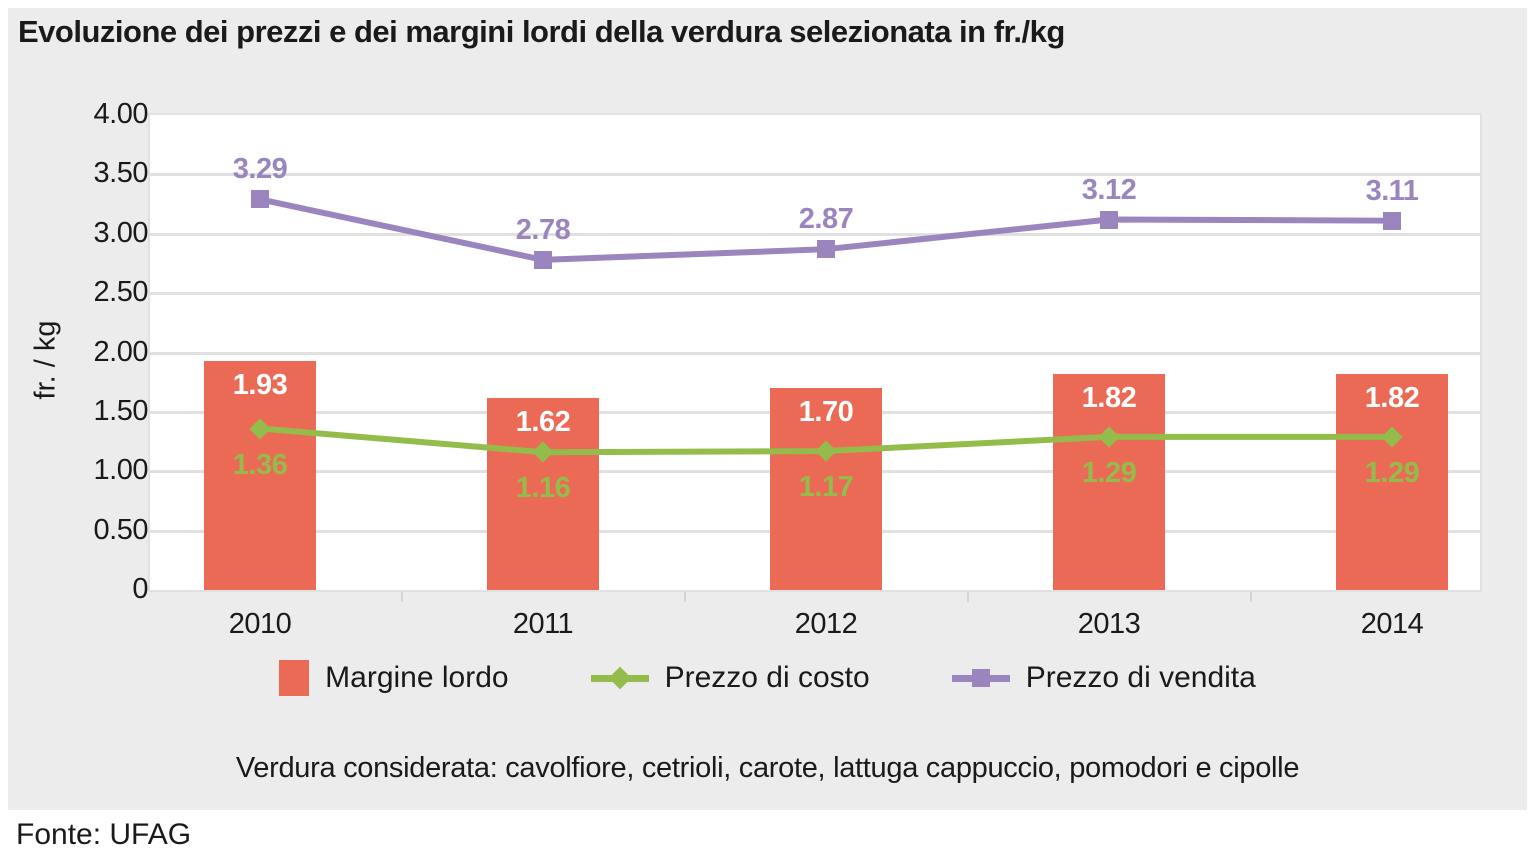 The width and height of the screenshot is (1535, 858). I want to click on y-axis-tick-label: 3.00, so click(121, 232).